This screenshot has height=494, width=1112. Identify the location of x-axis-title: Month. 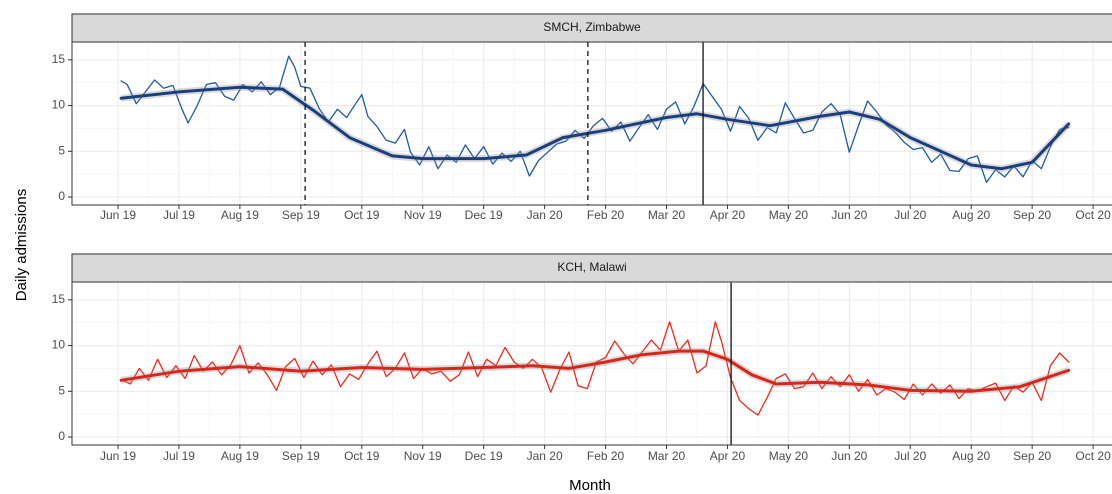
(590, 485).